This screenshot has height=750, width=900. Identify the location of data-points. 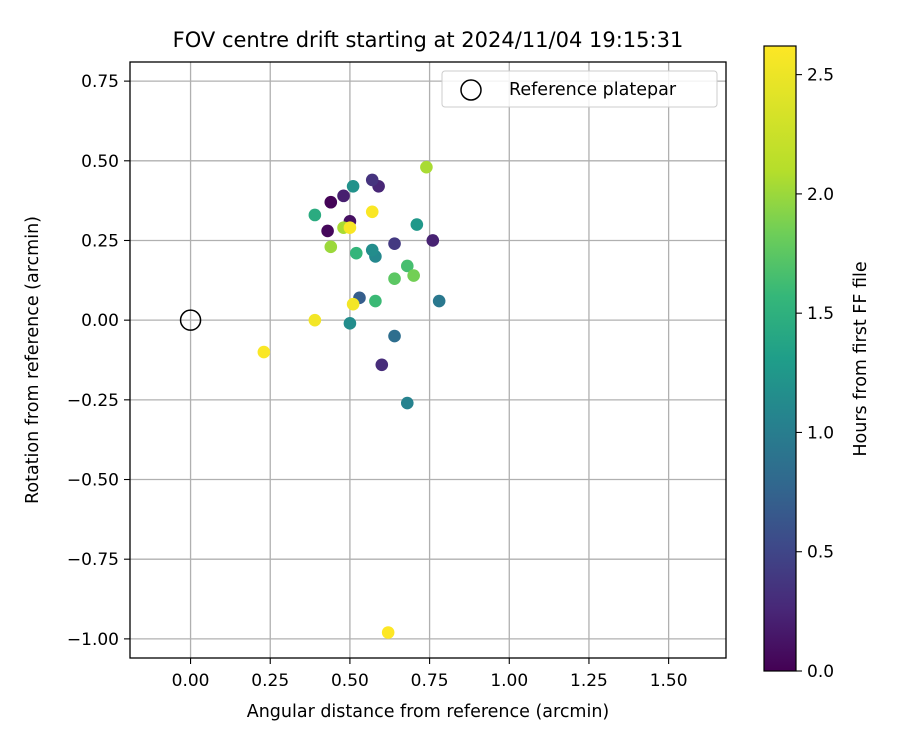
(351, 399).